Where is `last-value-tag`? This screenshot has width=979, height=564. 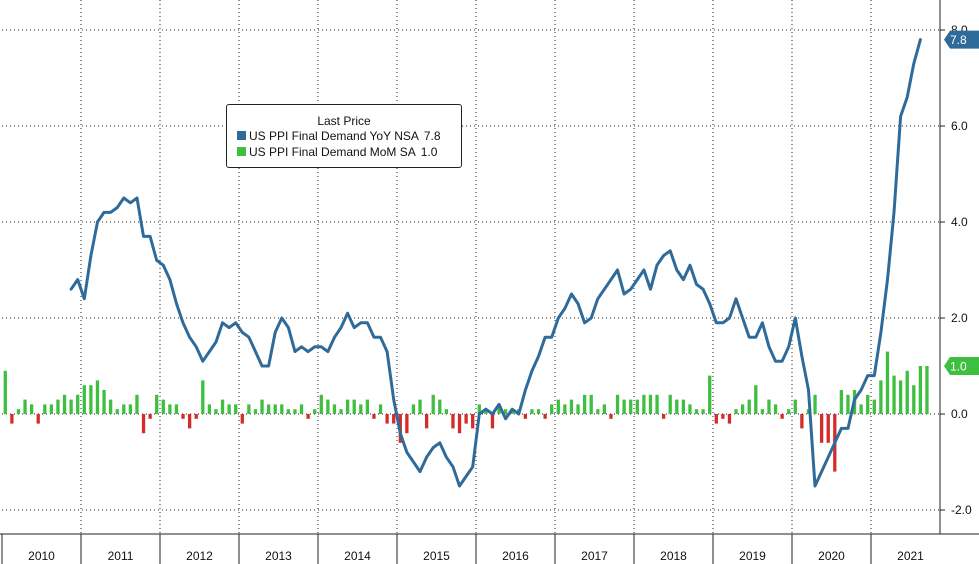 last-value-tag is located at coordinates (961, 366).